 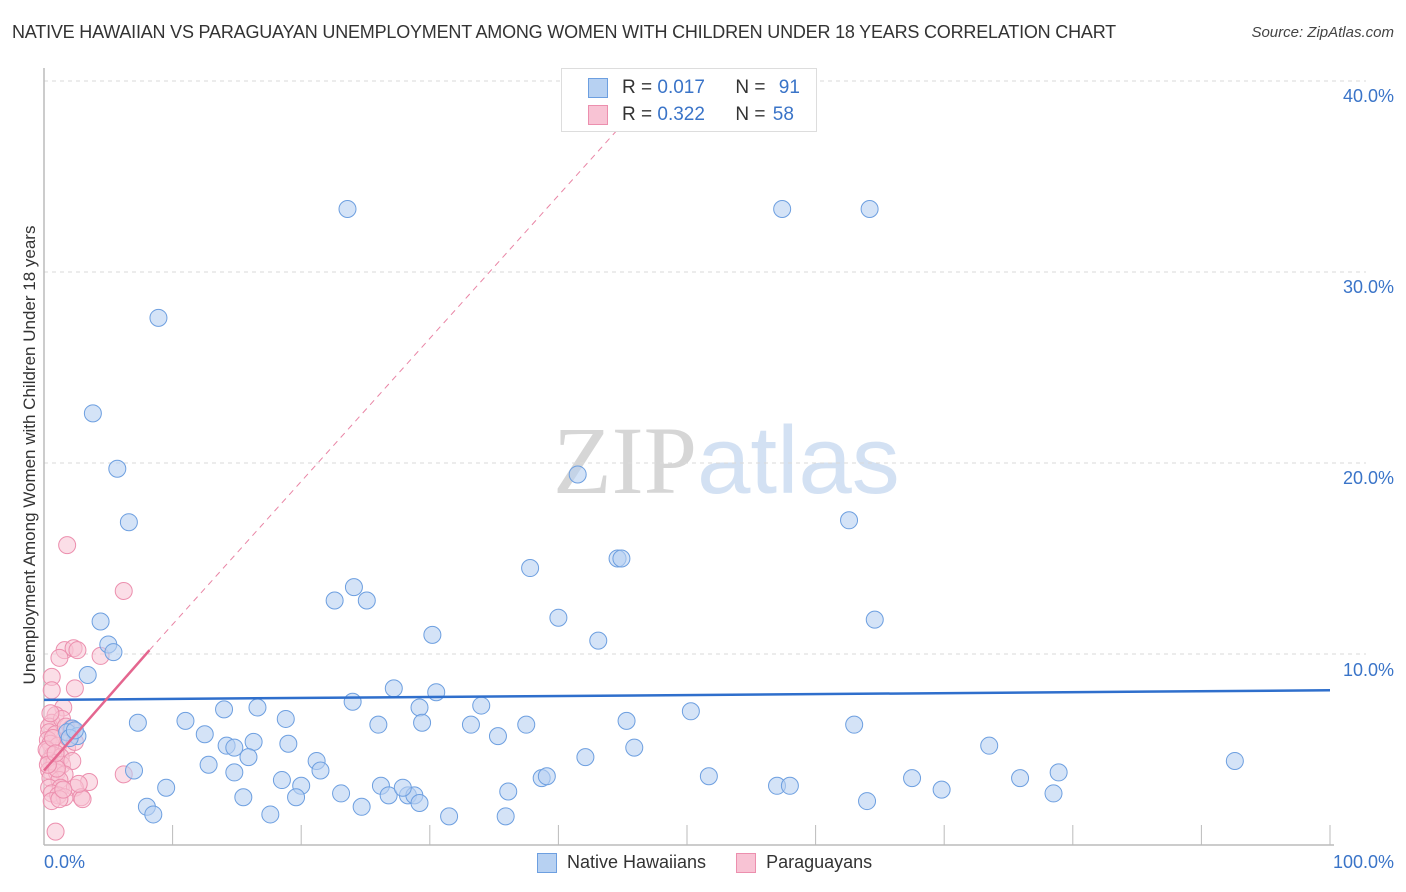 What do you see at coordinates (687, 695) in the screenshot?
I see `native-hawaiian-trendline` at bounding box center [687, 695].